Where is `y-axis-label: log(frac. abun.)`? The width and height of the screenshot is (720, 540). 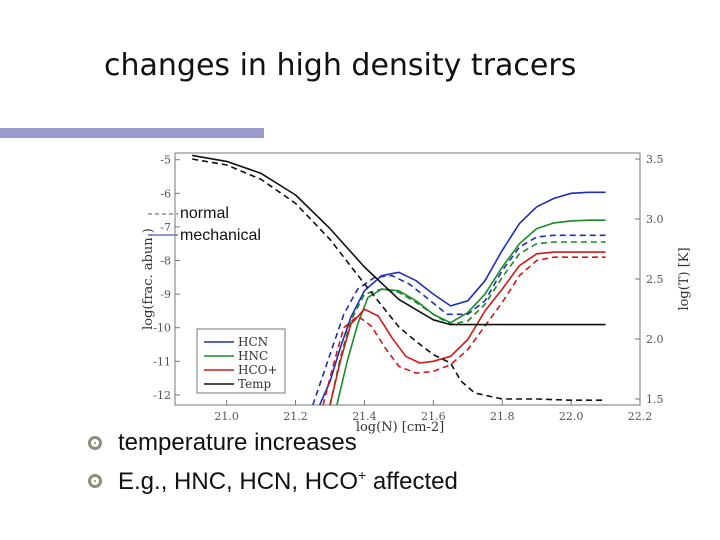
y-axis-label: log(frac. abun.) is located at coordinates (148, 279).